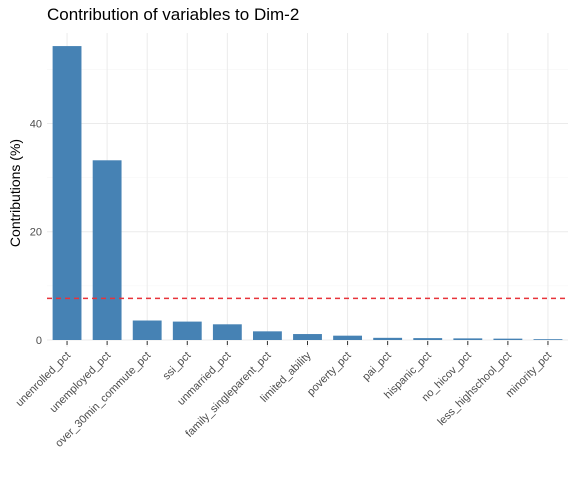  I want to click on y-axis-label: Contributions (%), so click(15, 193).